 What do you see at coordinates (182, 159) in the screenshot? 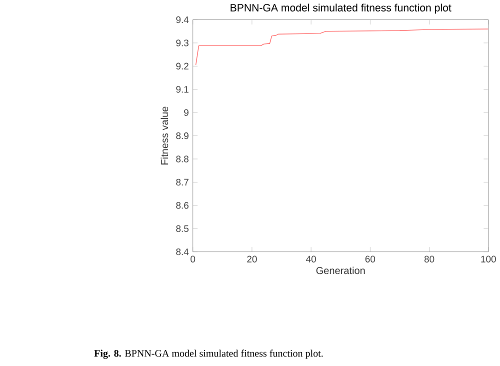
I see `y-tick-label: 8.8` at bounding box center [182, 159].